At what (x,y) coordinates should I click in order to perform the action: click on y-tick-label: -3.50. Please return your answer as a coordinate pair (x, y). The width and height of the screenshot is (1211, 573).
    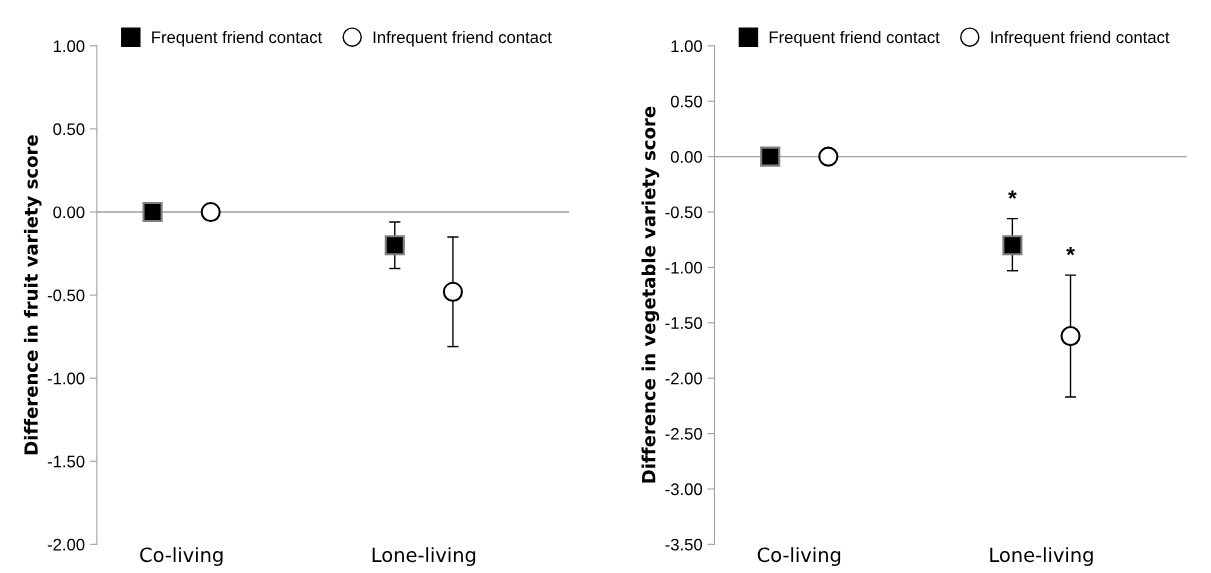
    Looking at the image, I should click on (684, 544).